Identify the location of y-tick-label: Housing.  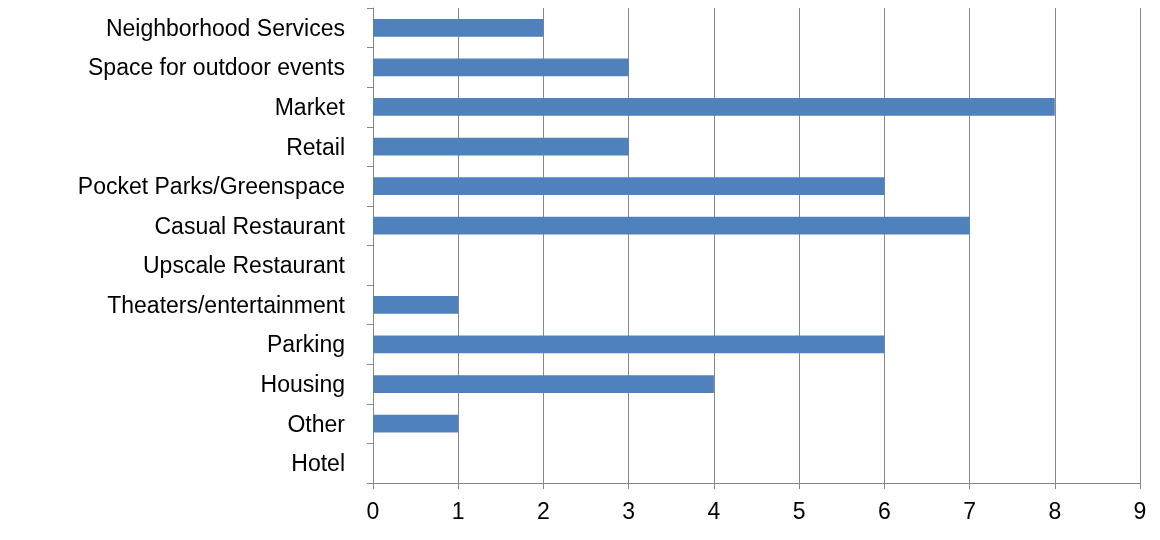
(302, 384).